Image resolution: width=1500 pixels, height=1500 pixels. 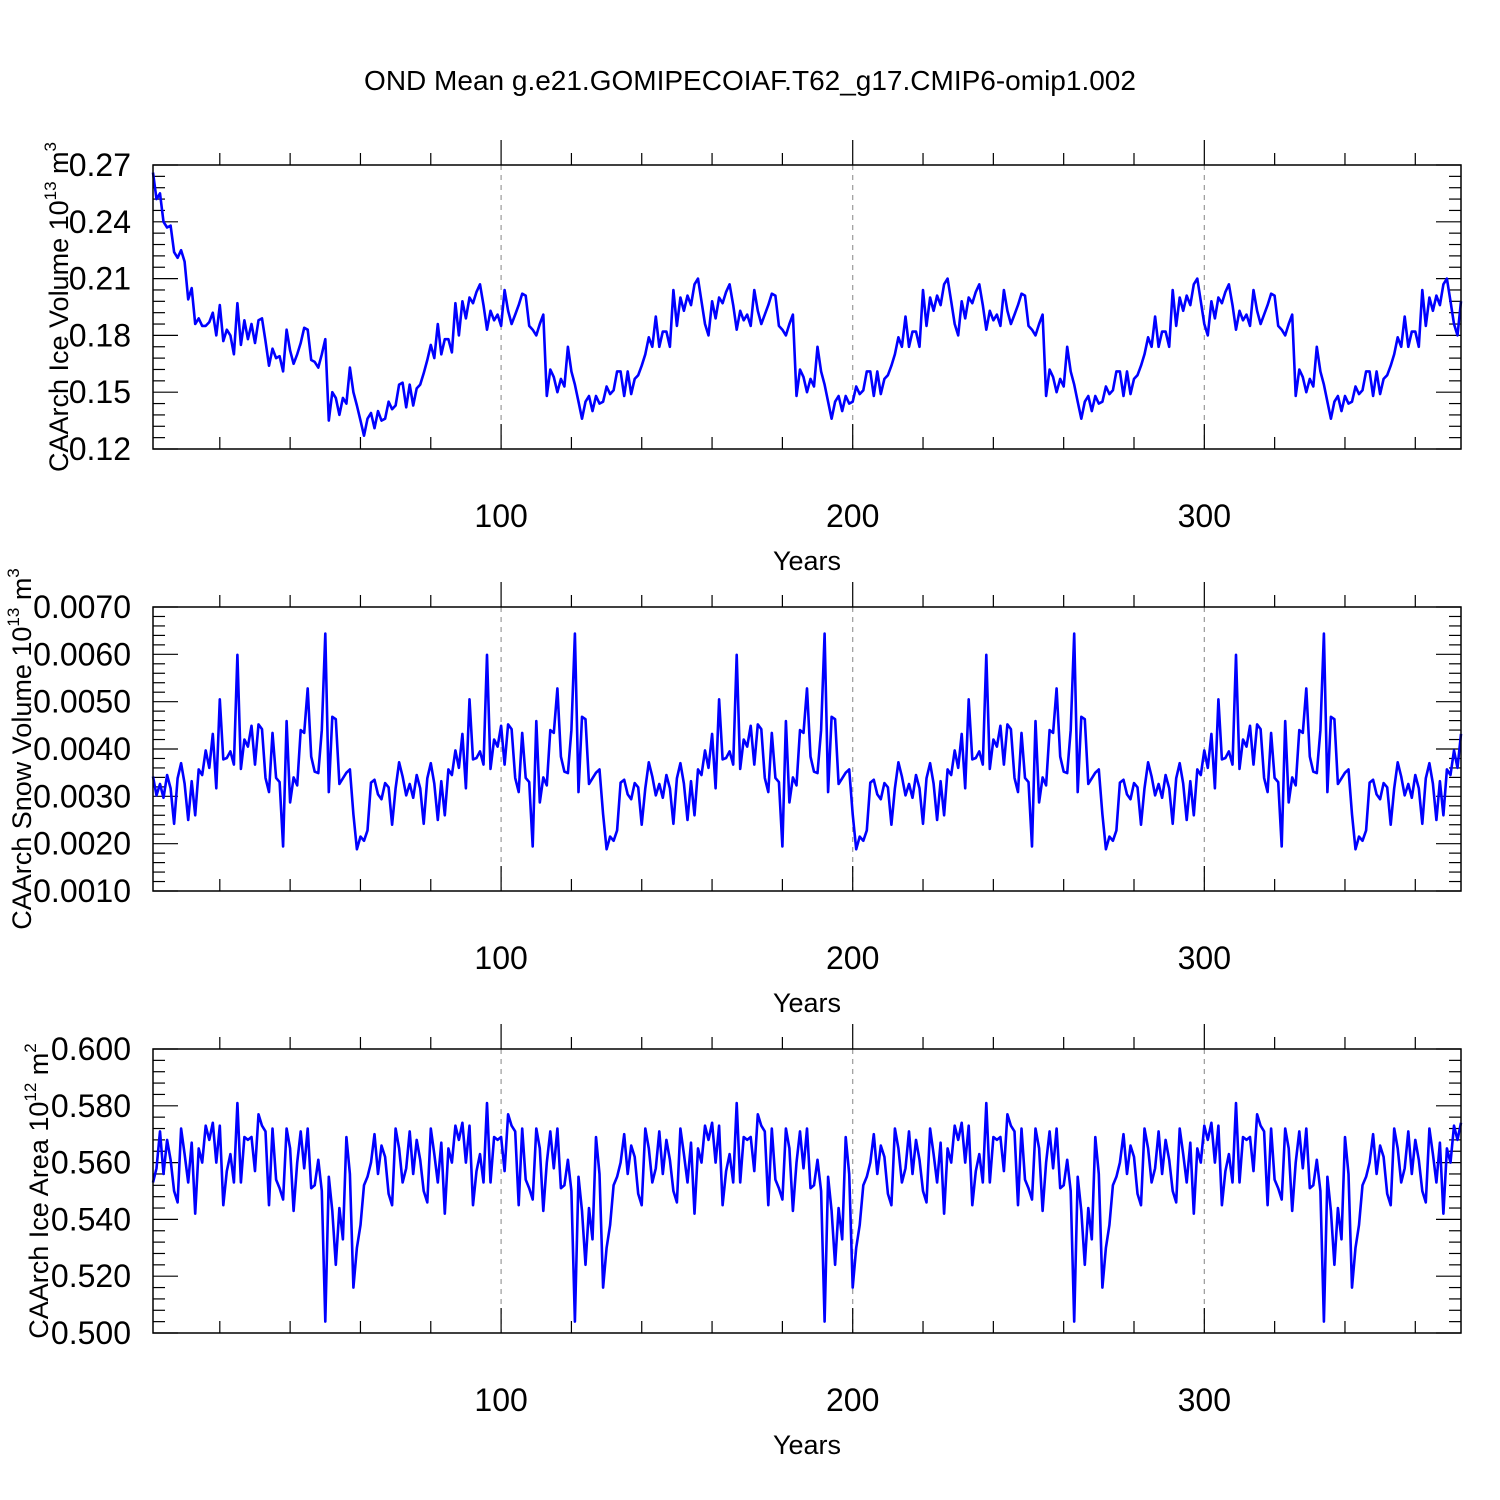 I want to click on y-tick-label: 0.27, so click(x=100, y=165).